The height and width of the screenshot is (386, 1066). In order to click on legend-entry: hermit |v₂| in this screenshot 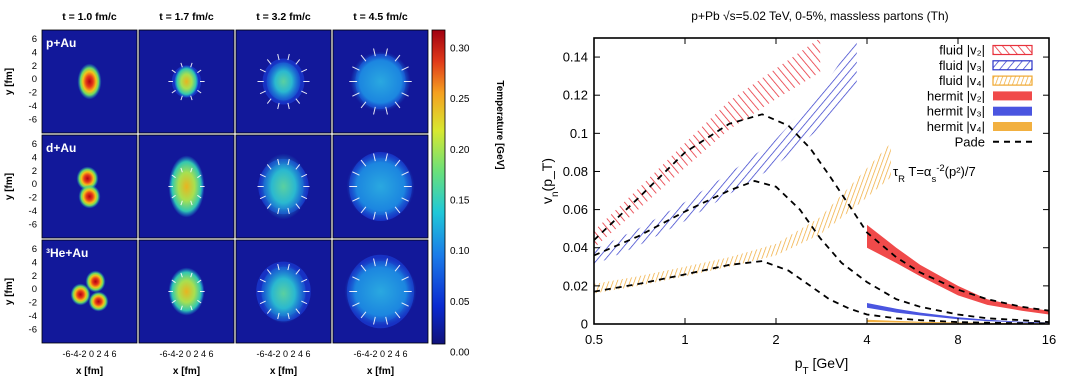, I will do `click(979, 95)`.